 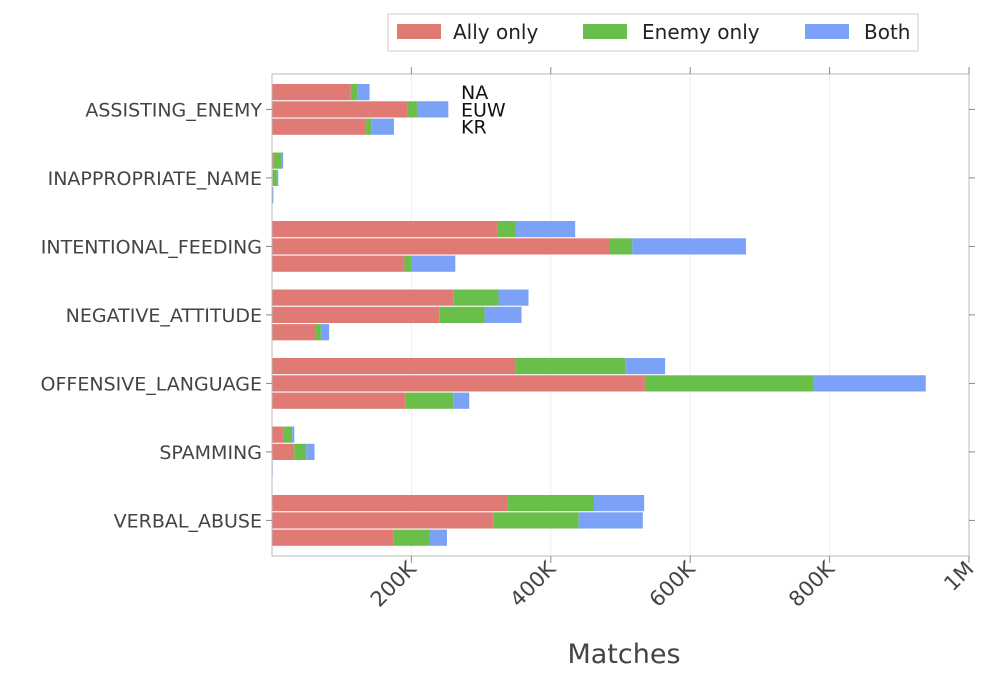 I want to click on region-label-euw: EUW, so click(x=483, y=110).